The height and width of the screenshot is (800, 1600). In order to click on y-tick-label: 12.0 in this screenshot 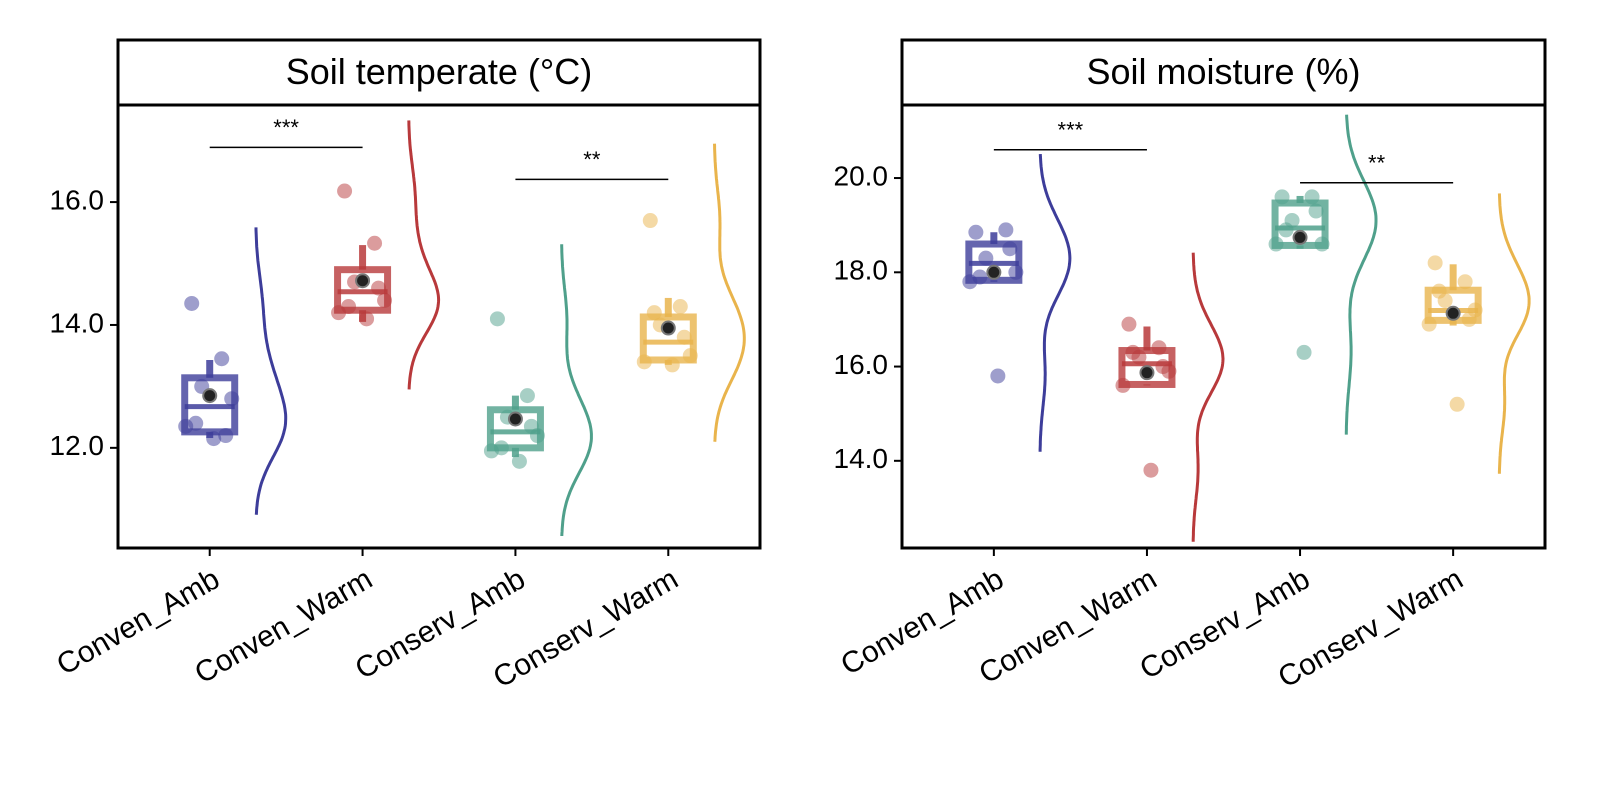, I will do `click(77, 445)`.